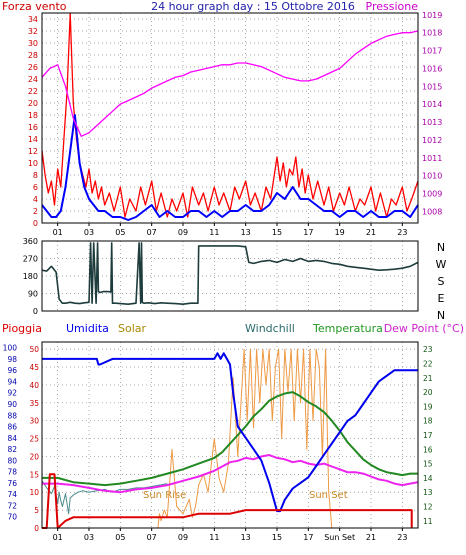 Image resolution: width=466 pixels, height=555 pixels. Describe the element at coordinates (12, 449) in the screenshot. I see `humidity-tick-label: 82` at that location.